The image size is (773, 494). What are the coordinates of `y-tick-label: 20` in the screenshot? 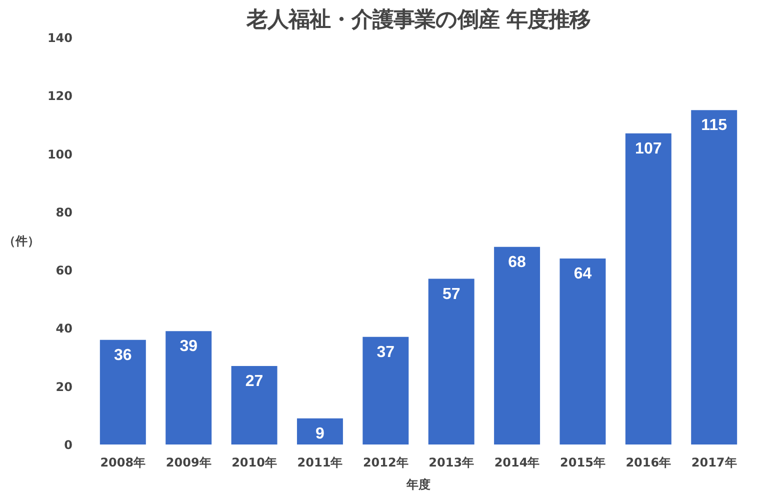 It's located at (64, 387).